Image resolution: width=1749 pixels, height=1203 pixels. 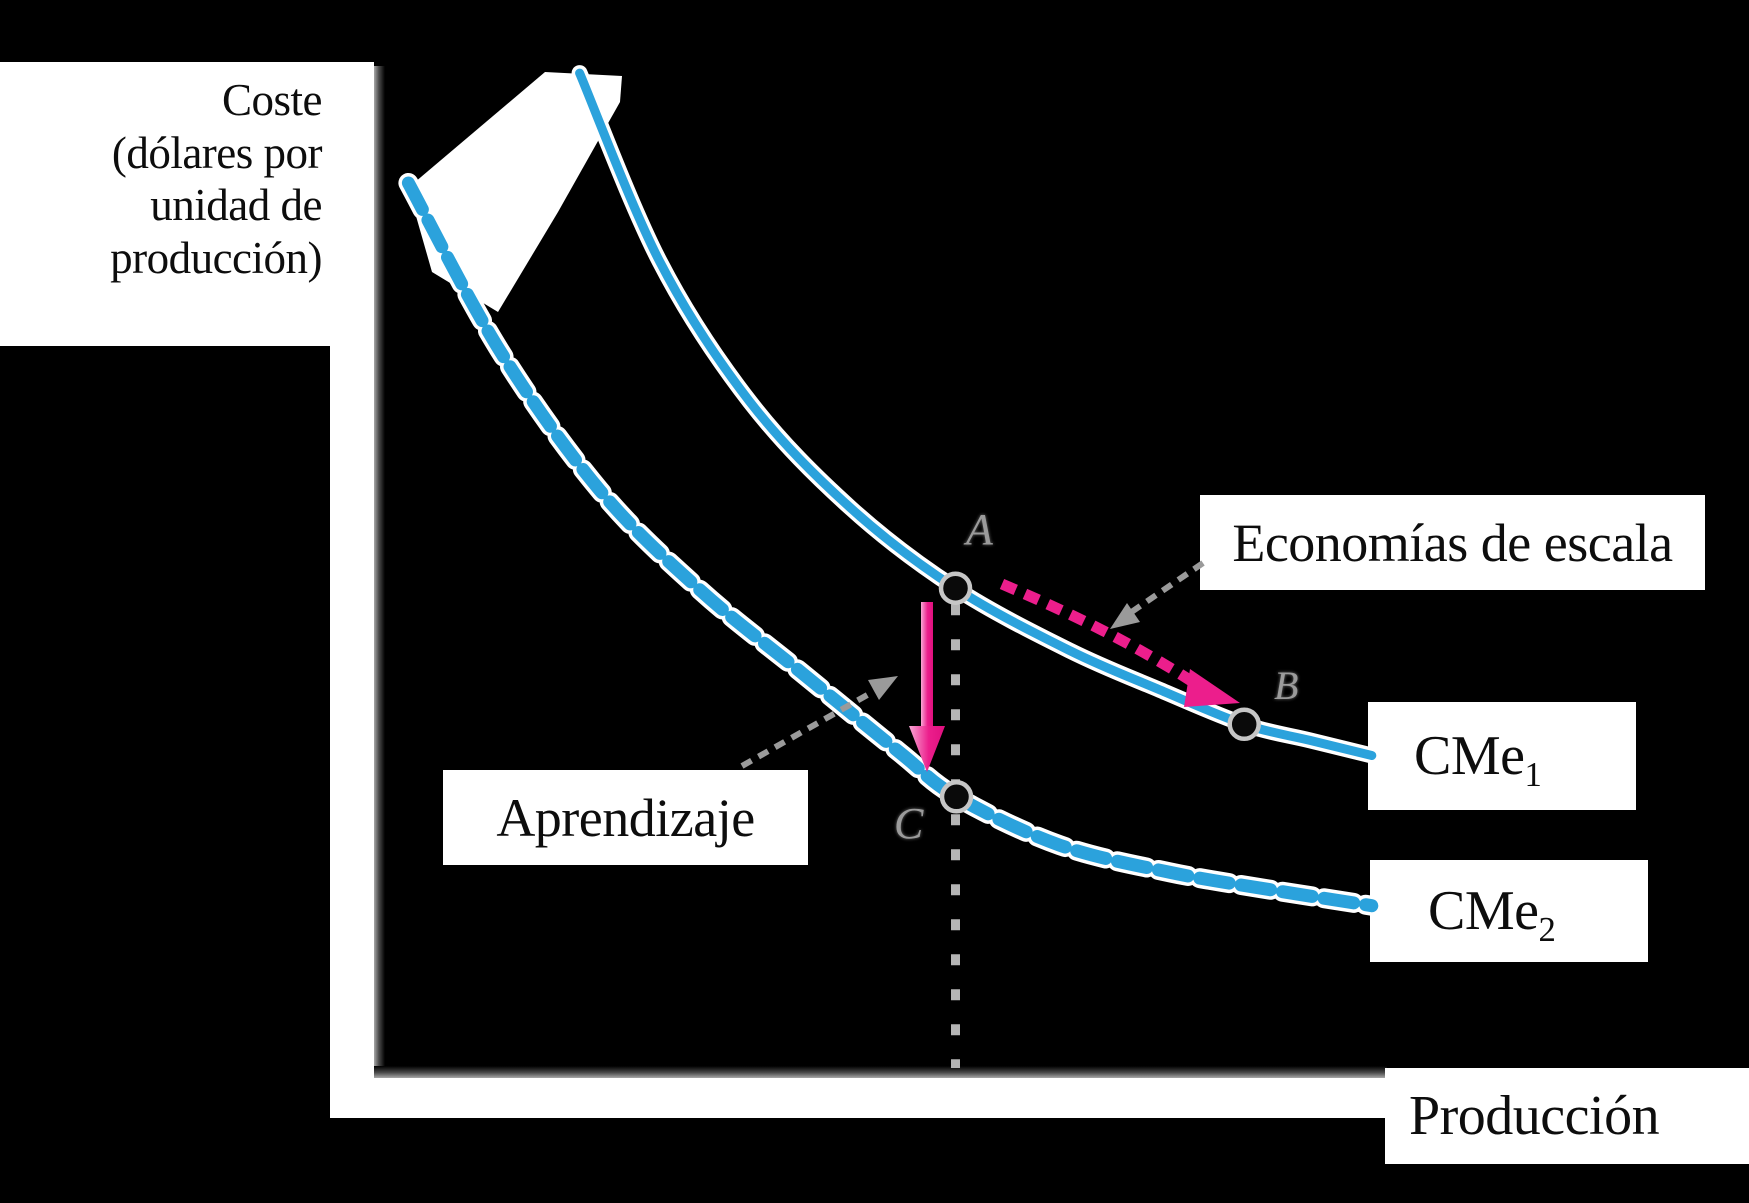 I want to click on learning-pointer-head, so click(x=883, y=688).